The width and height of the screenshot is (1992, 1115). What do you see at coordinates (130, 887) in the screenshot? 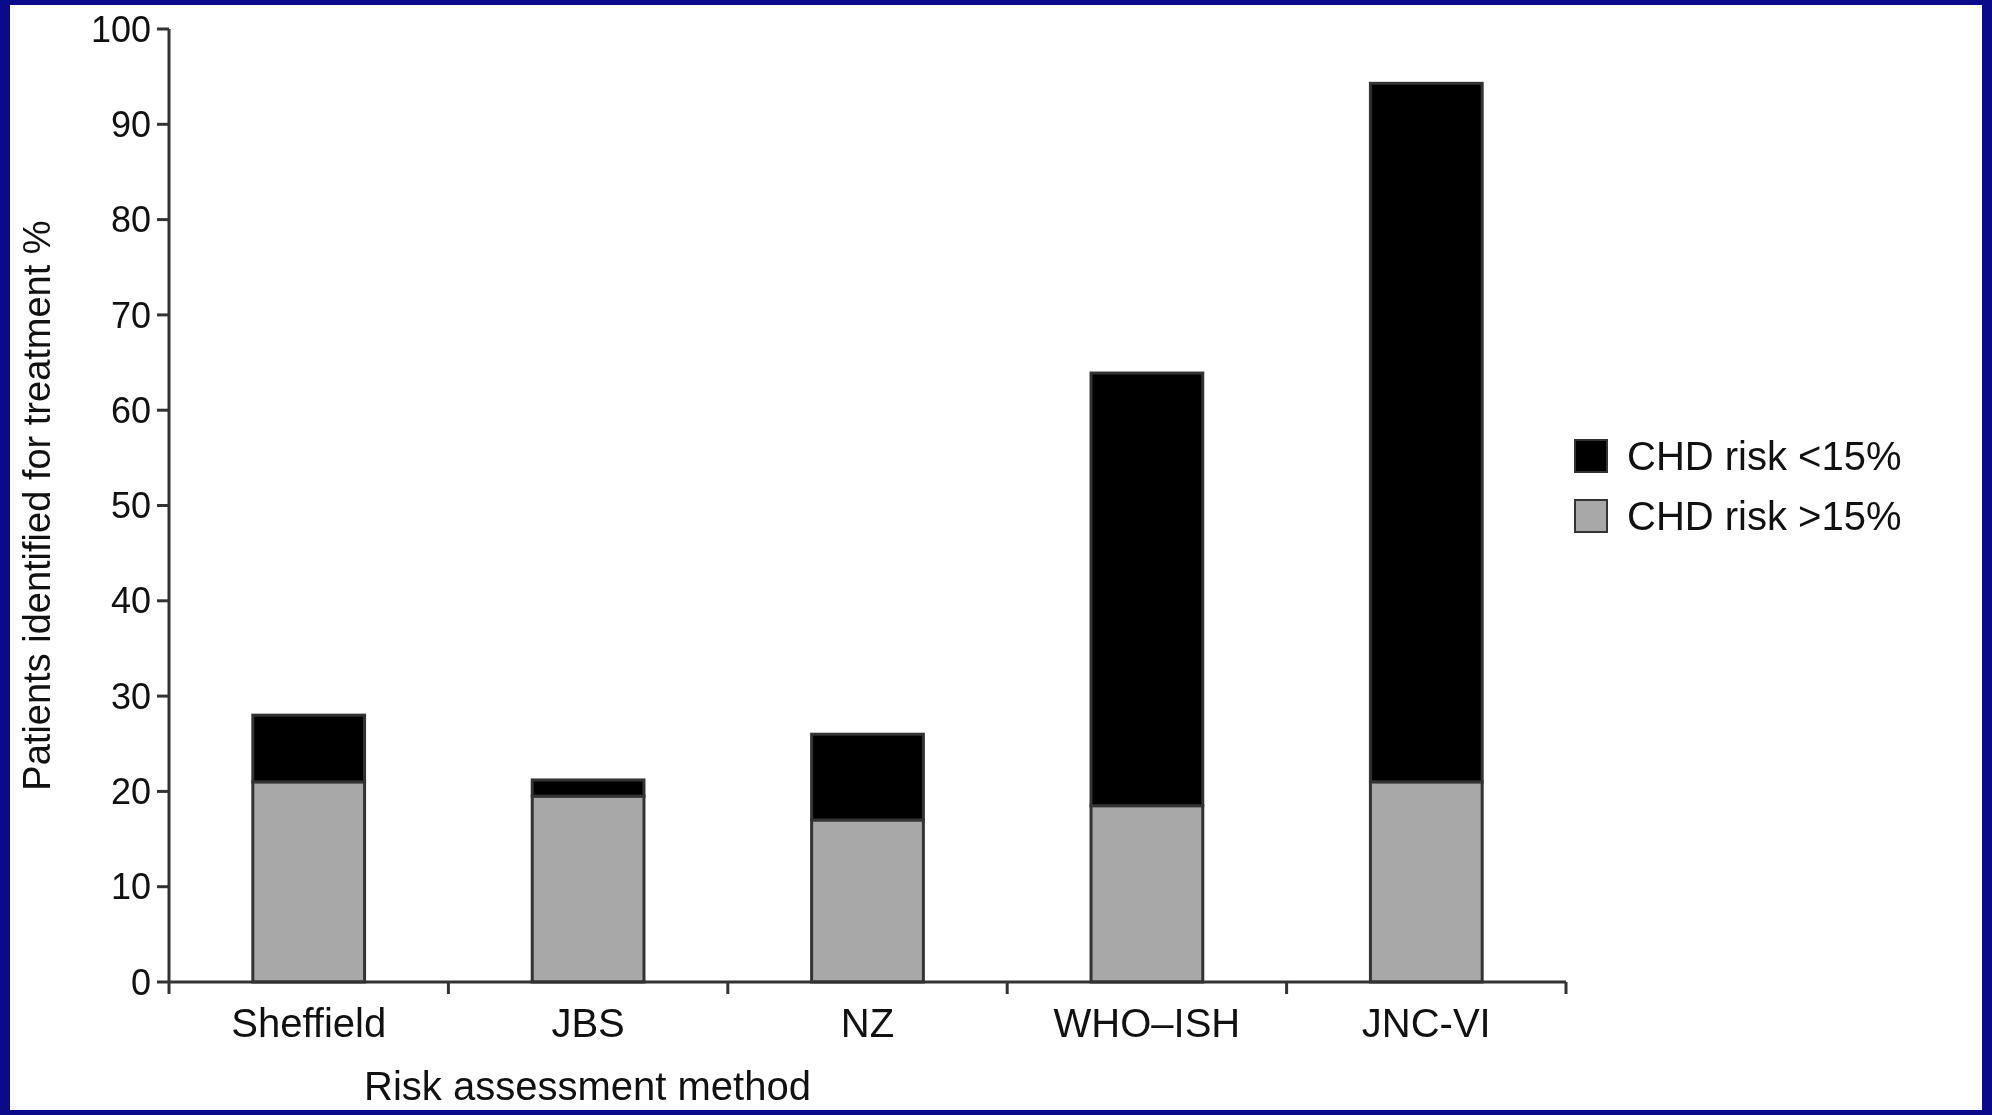
I see `y-tick-label: 10` at bounding box center [130, 887].